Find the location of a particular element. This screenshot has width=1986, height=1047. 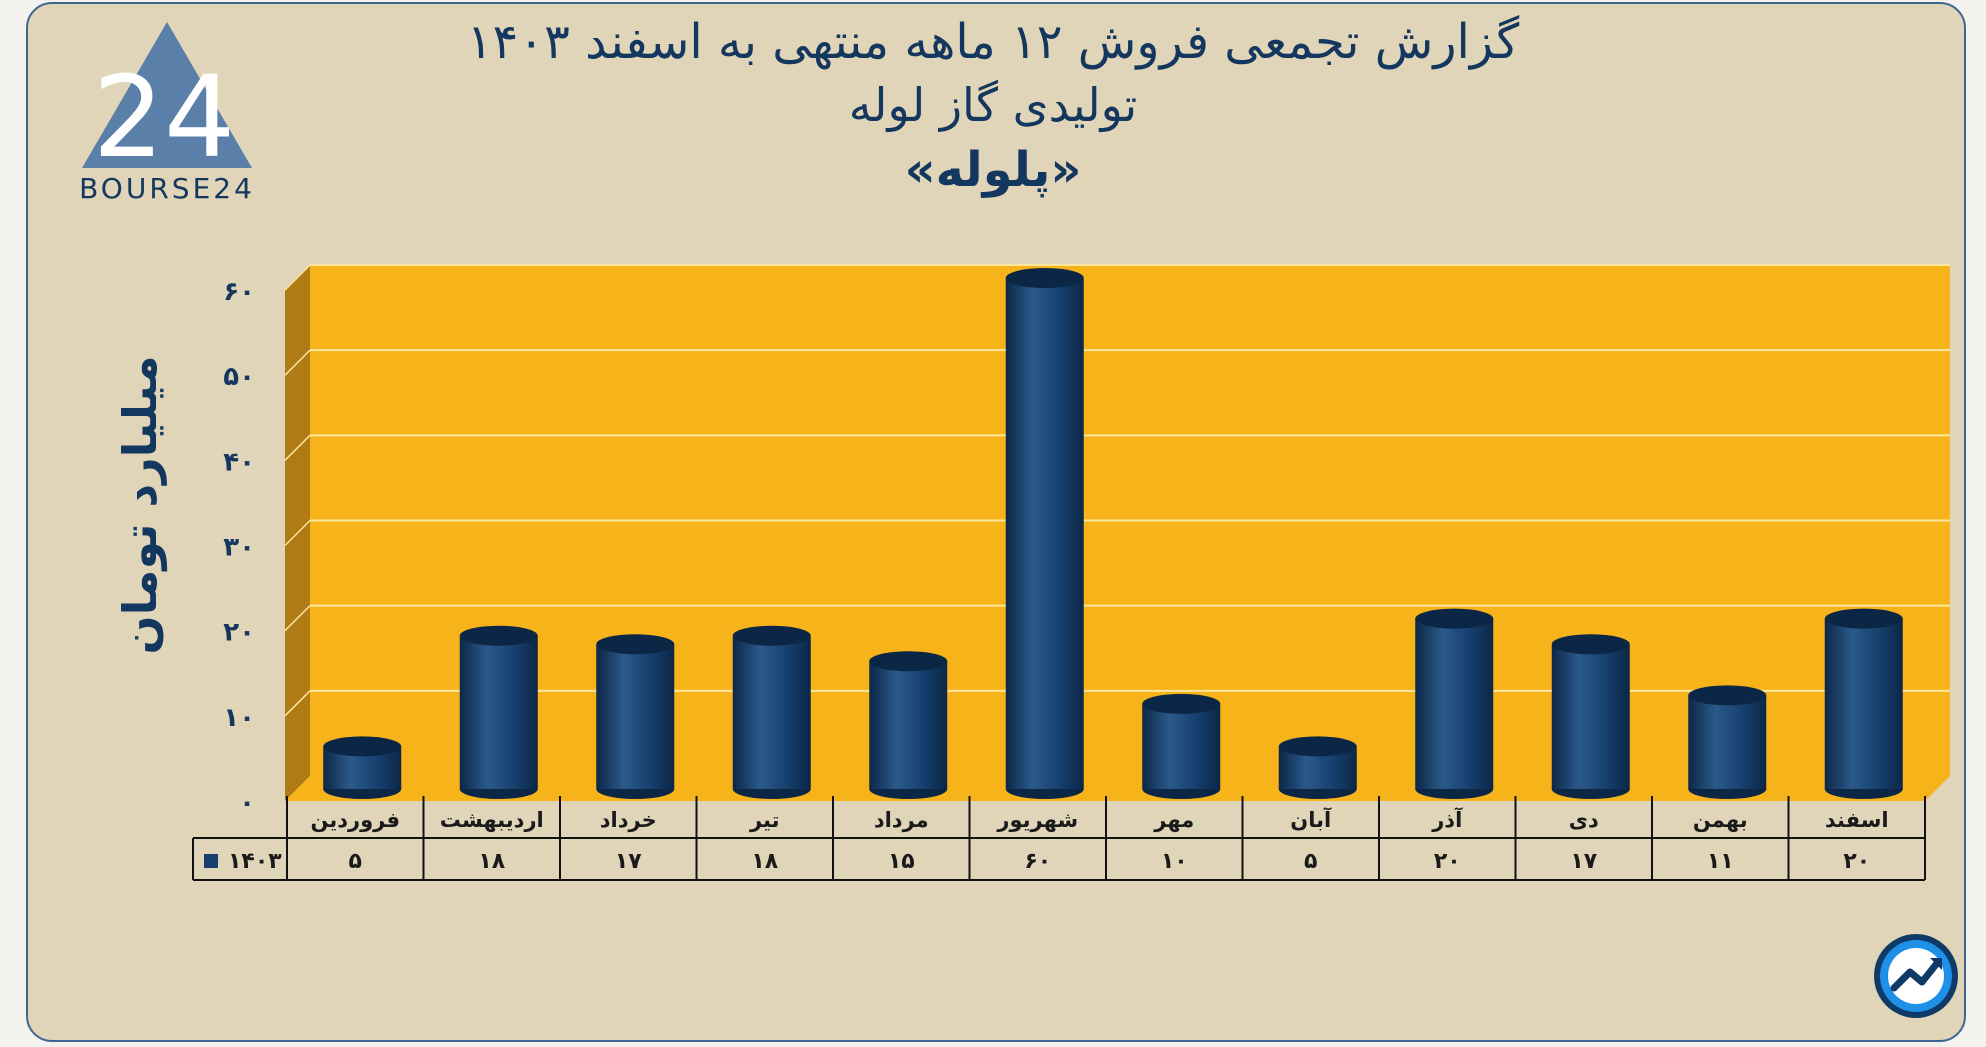

logo-text: BOURSE24 is located at coordinates (167, 188).